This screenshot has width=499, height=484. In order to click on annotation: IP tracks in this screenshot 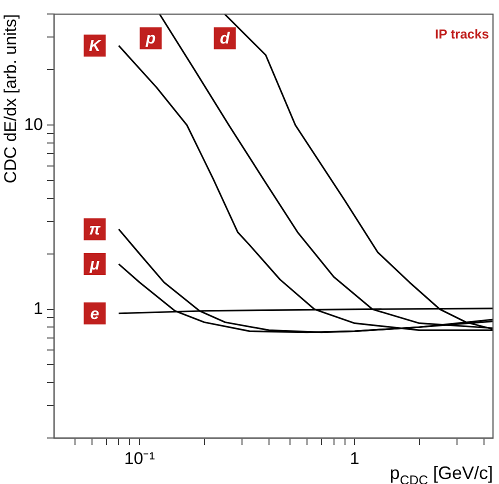, I will do `click(462, 34)`.